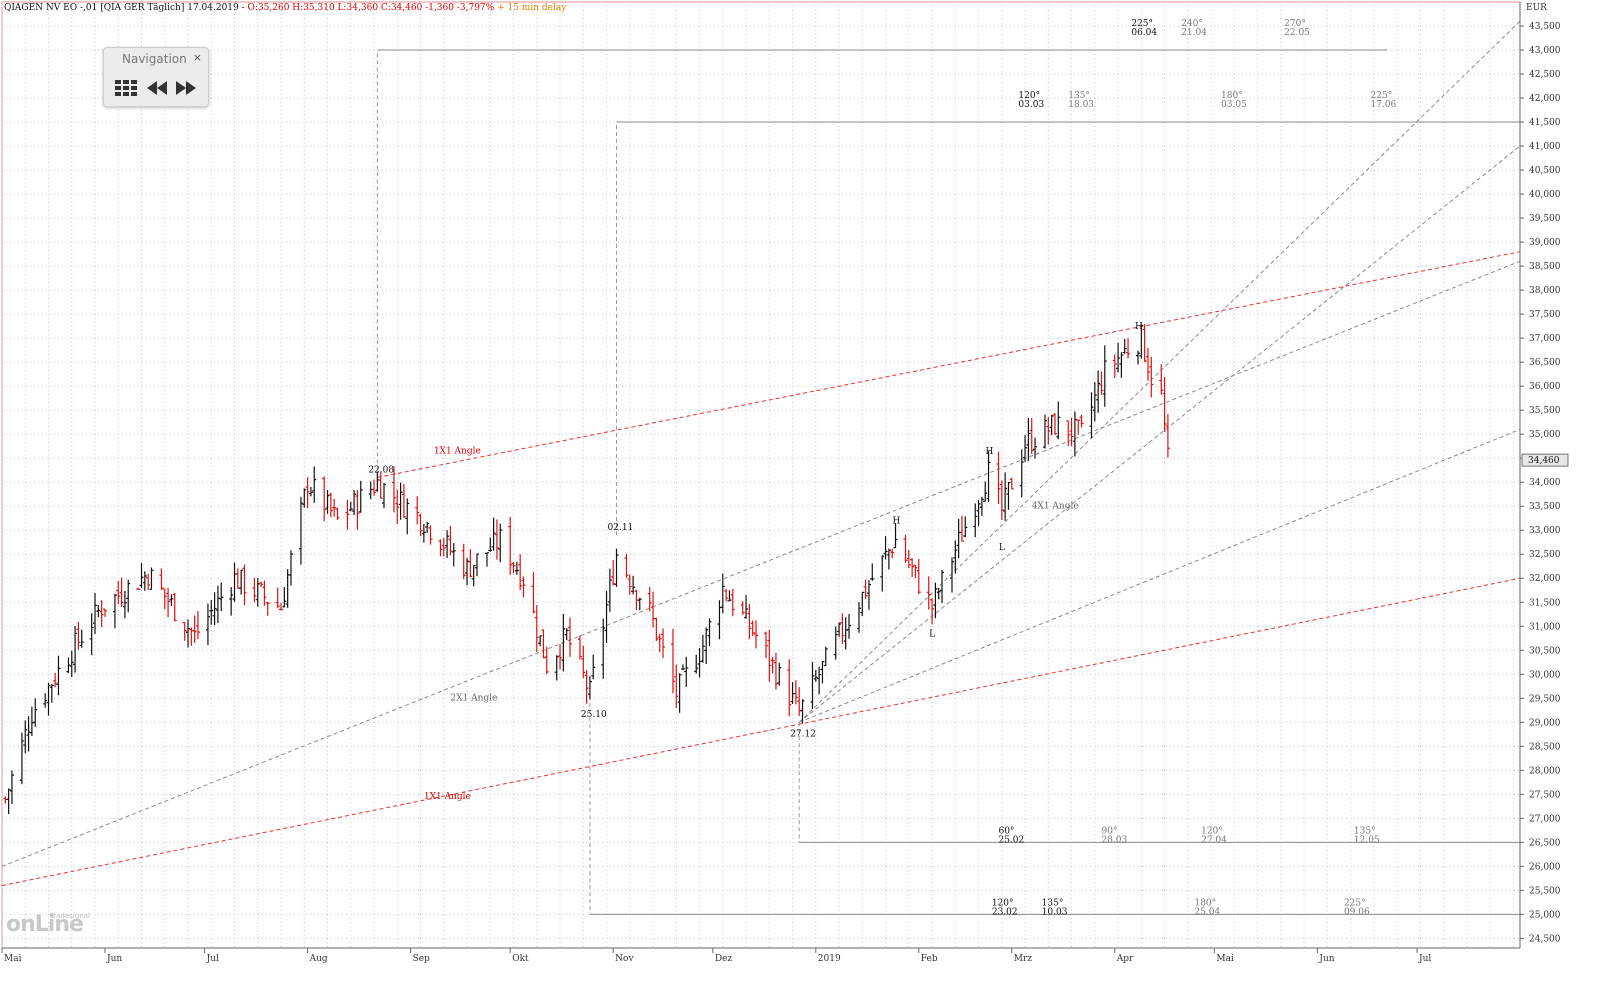 The image size is (1599, 985). I want to click on cycle-date: 18.03, so click(1081, 105).